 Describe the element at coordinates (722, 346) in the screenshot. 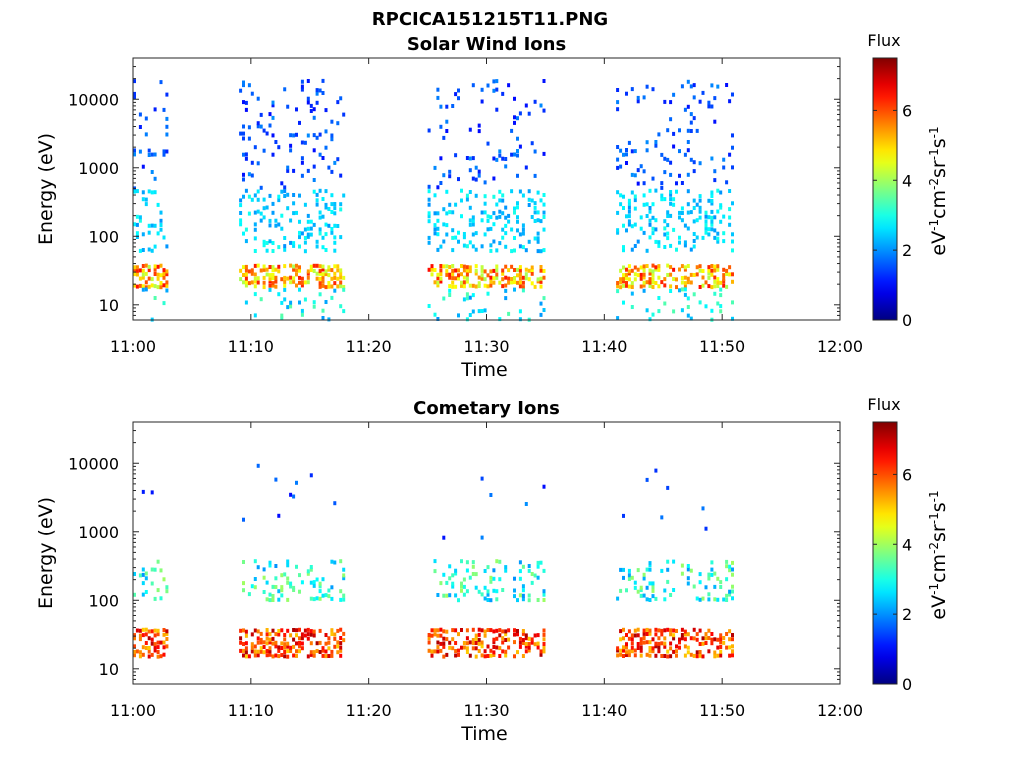

I see `x-tick-label: 11:50` at that location.